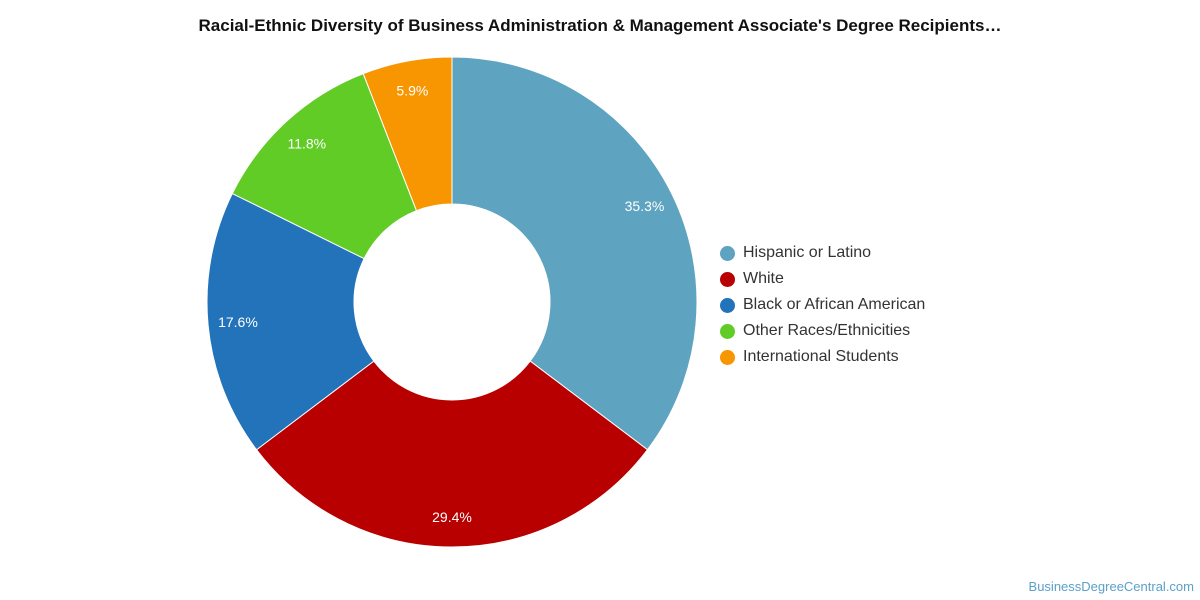  Describe the element at coordinates (238, 322) in the screenshot. I see `slice-label-2: 17.6%` at that location.